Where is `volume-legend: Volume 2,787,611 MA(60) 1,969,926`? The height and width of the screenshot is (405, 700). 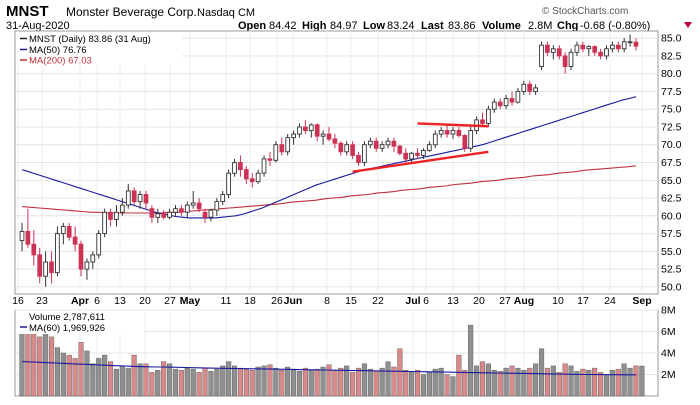
volume-legend: Volume 2,787,611 MA(60) 1,969,926 is located at coordinates (80, 322).